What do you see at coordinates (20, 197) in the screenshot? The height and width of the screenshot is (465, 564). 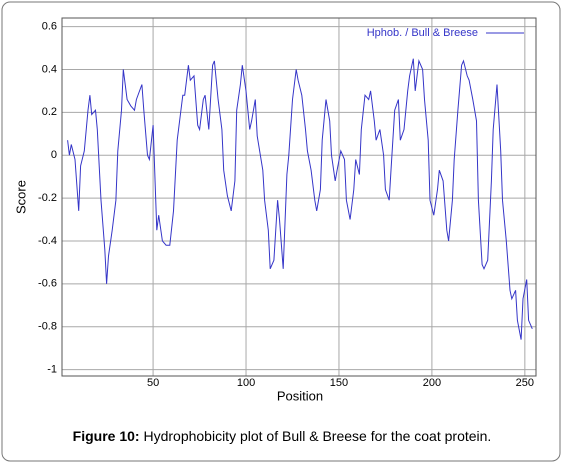 I see `y-axis-label: Score` at bounding box center [20, 197].